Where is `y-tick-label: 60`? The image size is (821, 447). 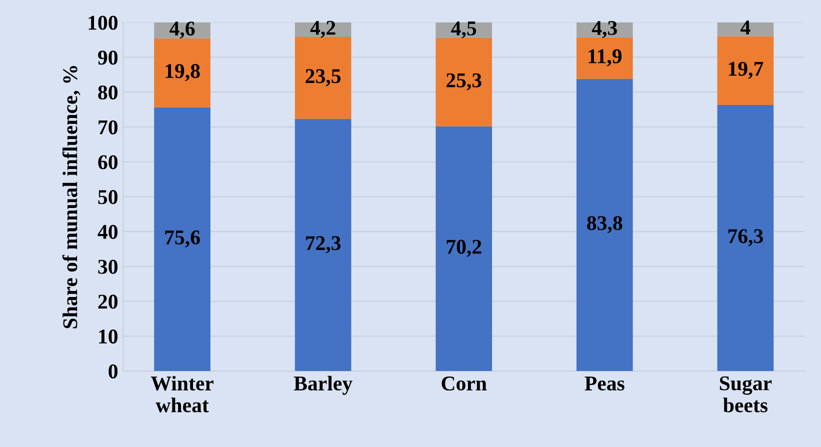
y-tick-label: 60 is located at coordinates (108, 162).